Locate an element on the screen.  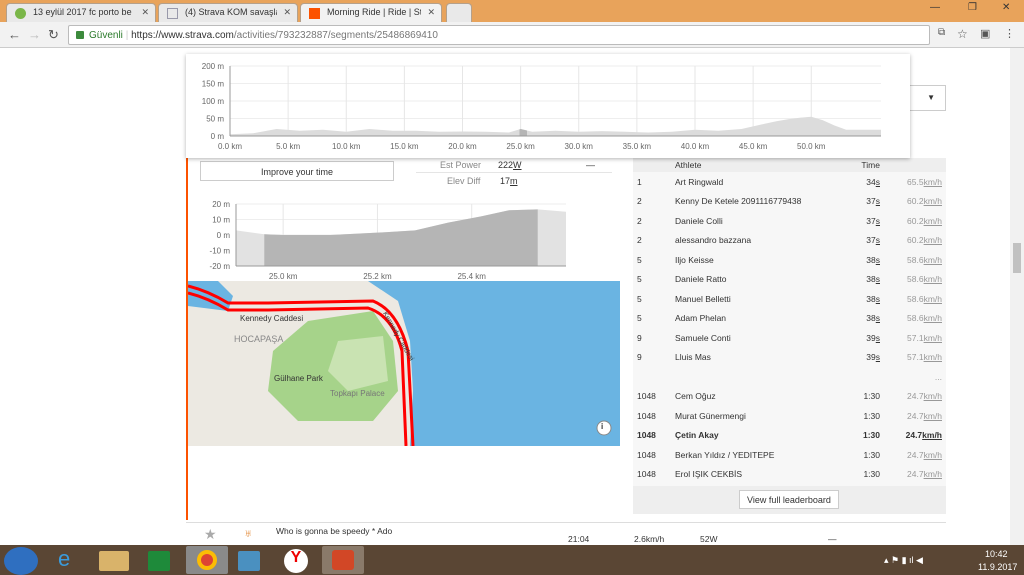
filter-dropdown: ▼ is located at coordinates (926, 98).